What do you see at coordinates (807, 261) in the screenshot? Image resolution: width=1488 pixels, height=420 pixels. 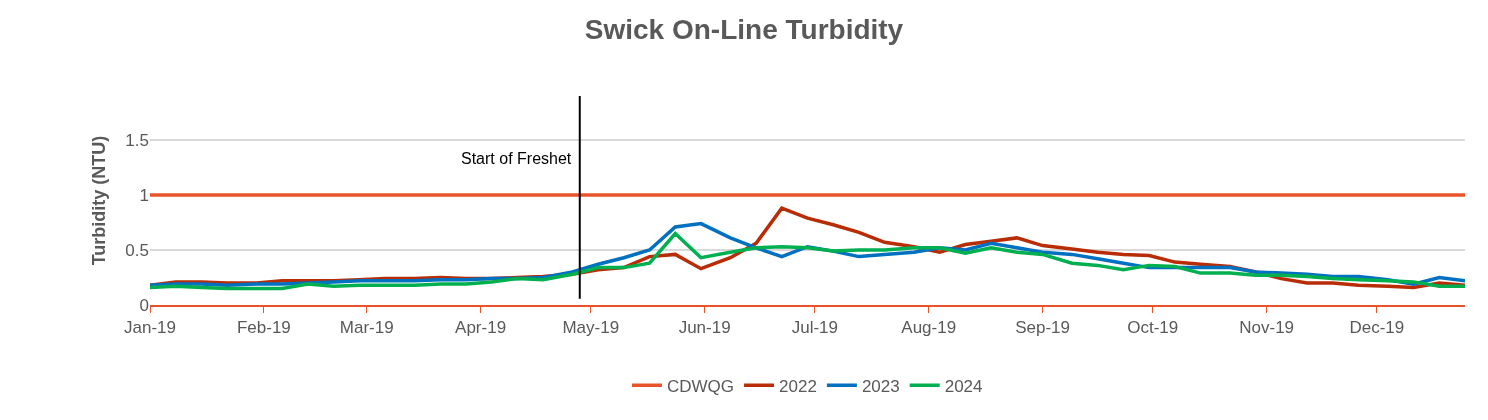 I see `line-series` at bounding box center [807, 261].